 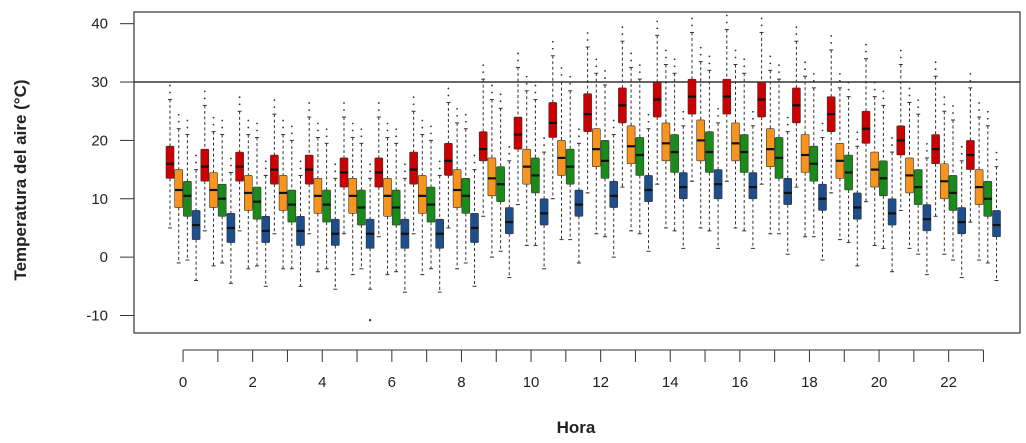 I want to click on y-tick-label: 20, so click(x=99, y=140).